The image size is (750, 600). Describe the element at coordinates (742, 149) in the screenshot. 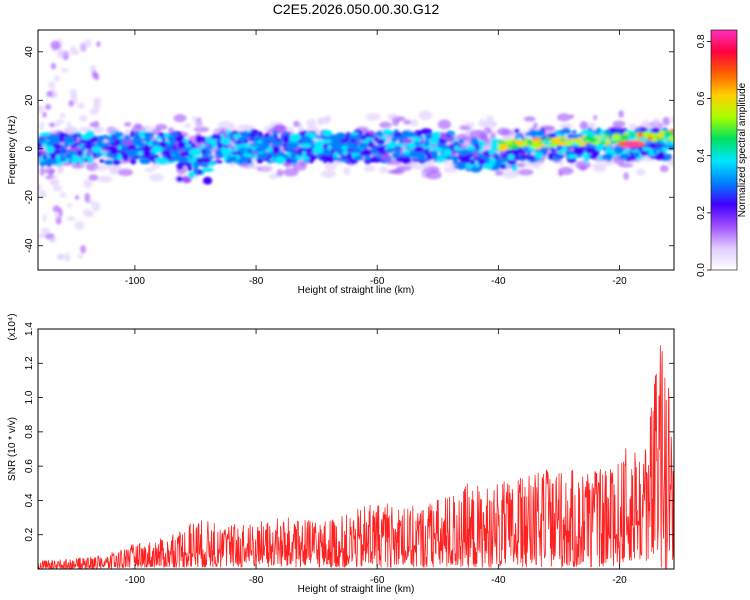

I see `colorbar-label: Normalized spectral amplitude` at that location.